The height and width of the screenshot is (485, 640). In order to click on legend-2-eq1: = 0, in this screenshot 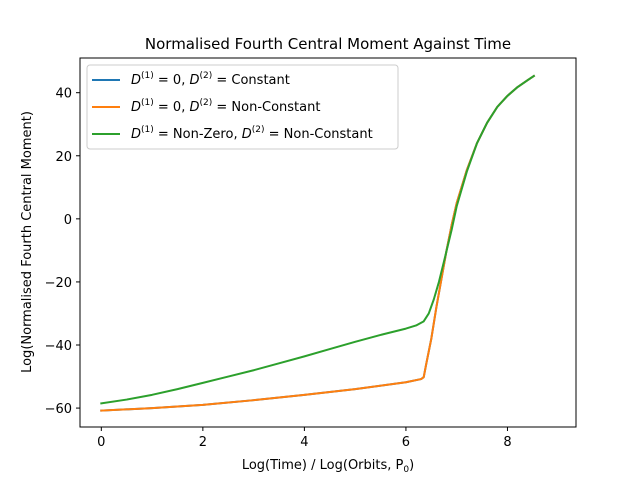, I will do `click(172, 107)`.